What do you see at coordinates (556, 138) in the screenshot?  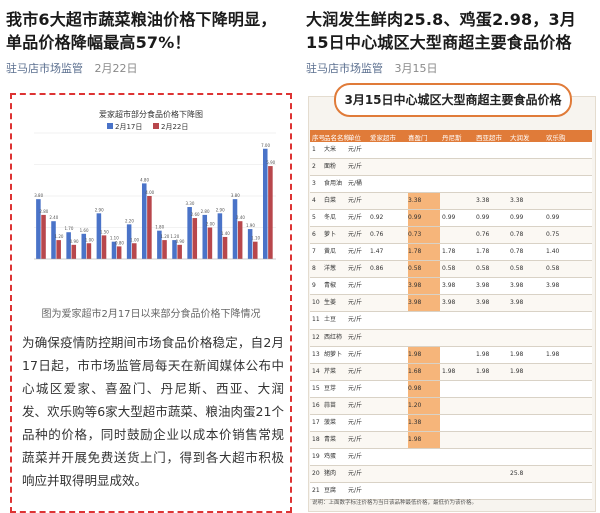 I see `table-header-cell: 欢乐购` at bounding box center [556, 138].